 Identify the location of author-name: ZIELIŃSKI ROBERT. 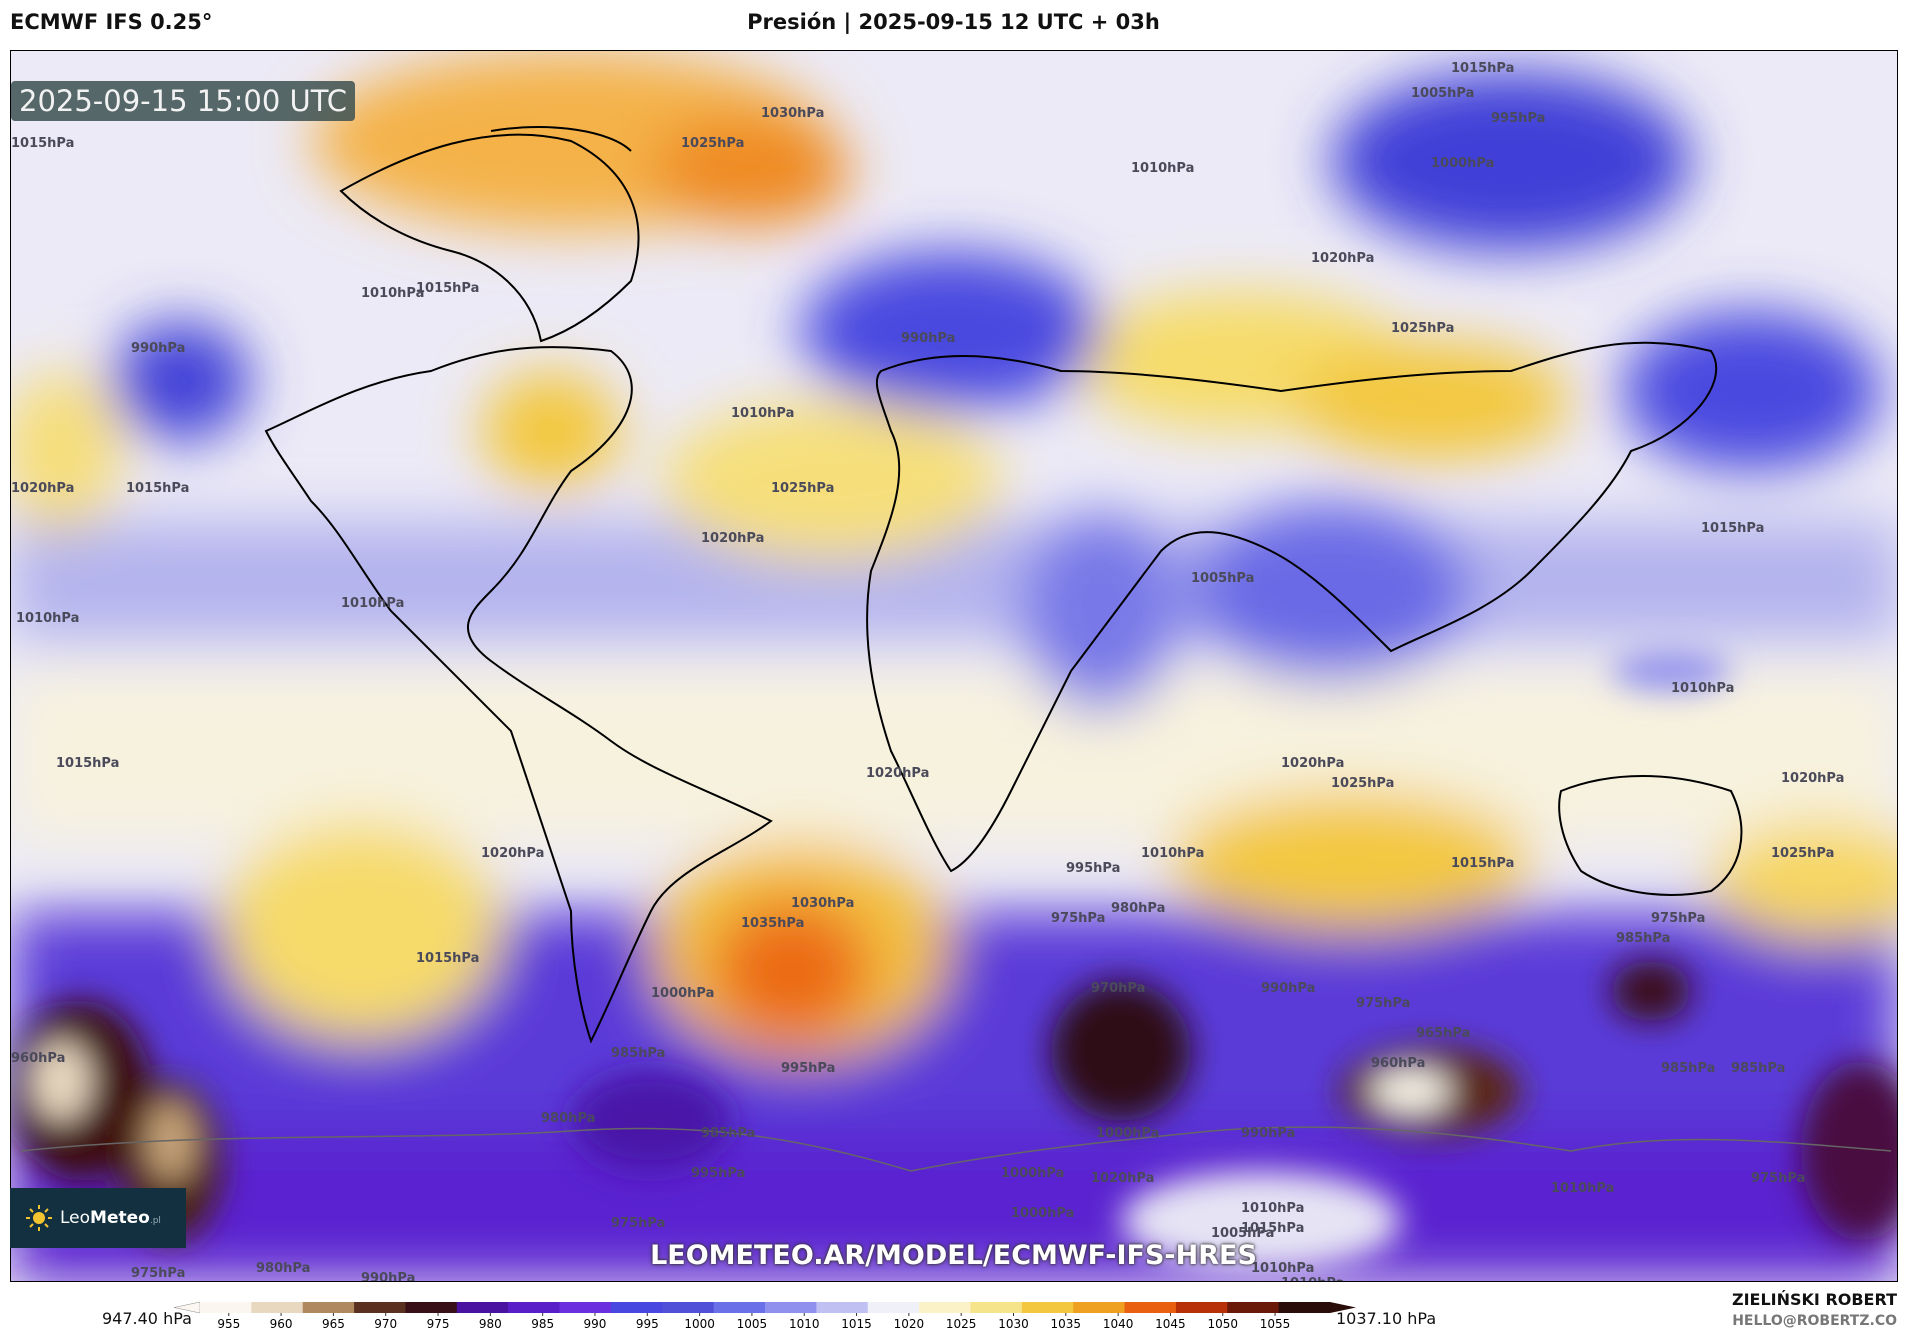
(1814, 1299).